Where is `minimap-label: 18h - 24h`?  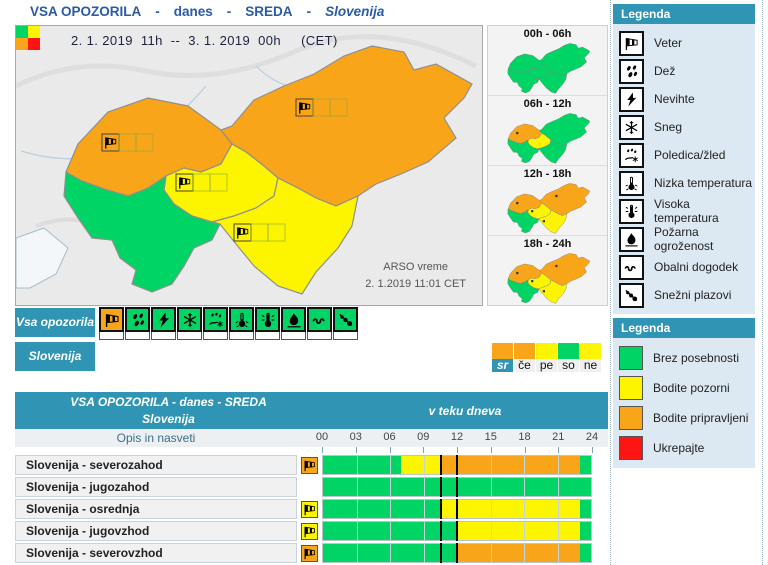 minimap-label: 18h - 24h is located at coordinates (547, 244).